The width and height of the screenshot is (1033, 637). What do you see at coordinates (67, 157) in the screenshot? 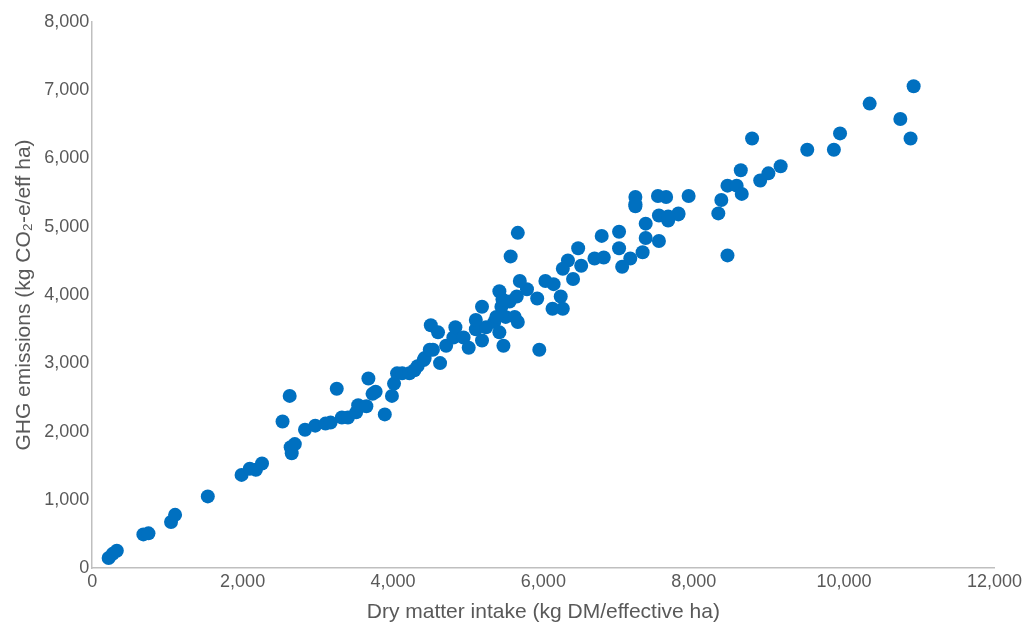
I see `y-tick-label: 6,000` at bounding box center [67, 157].